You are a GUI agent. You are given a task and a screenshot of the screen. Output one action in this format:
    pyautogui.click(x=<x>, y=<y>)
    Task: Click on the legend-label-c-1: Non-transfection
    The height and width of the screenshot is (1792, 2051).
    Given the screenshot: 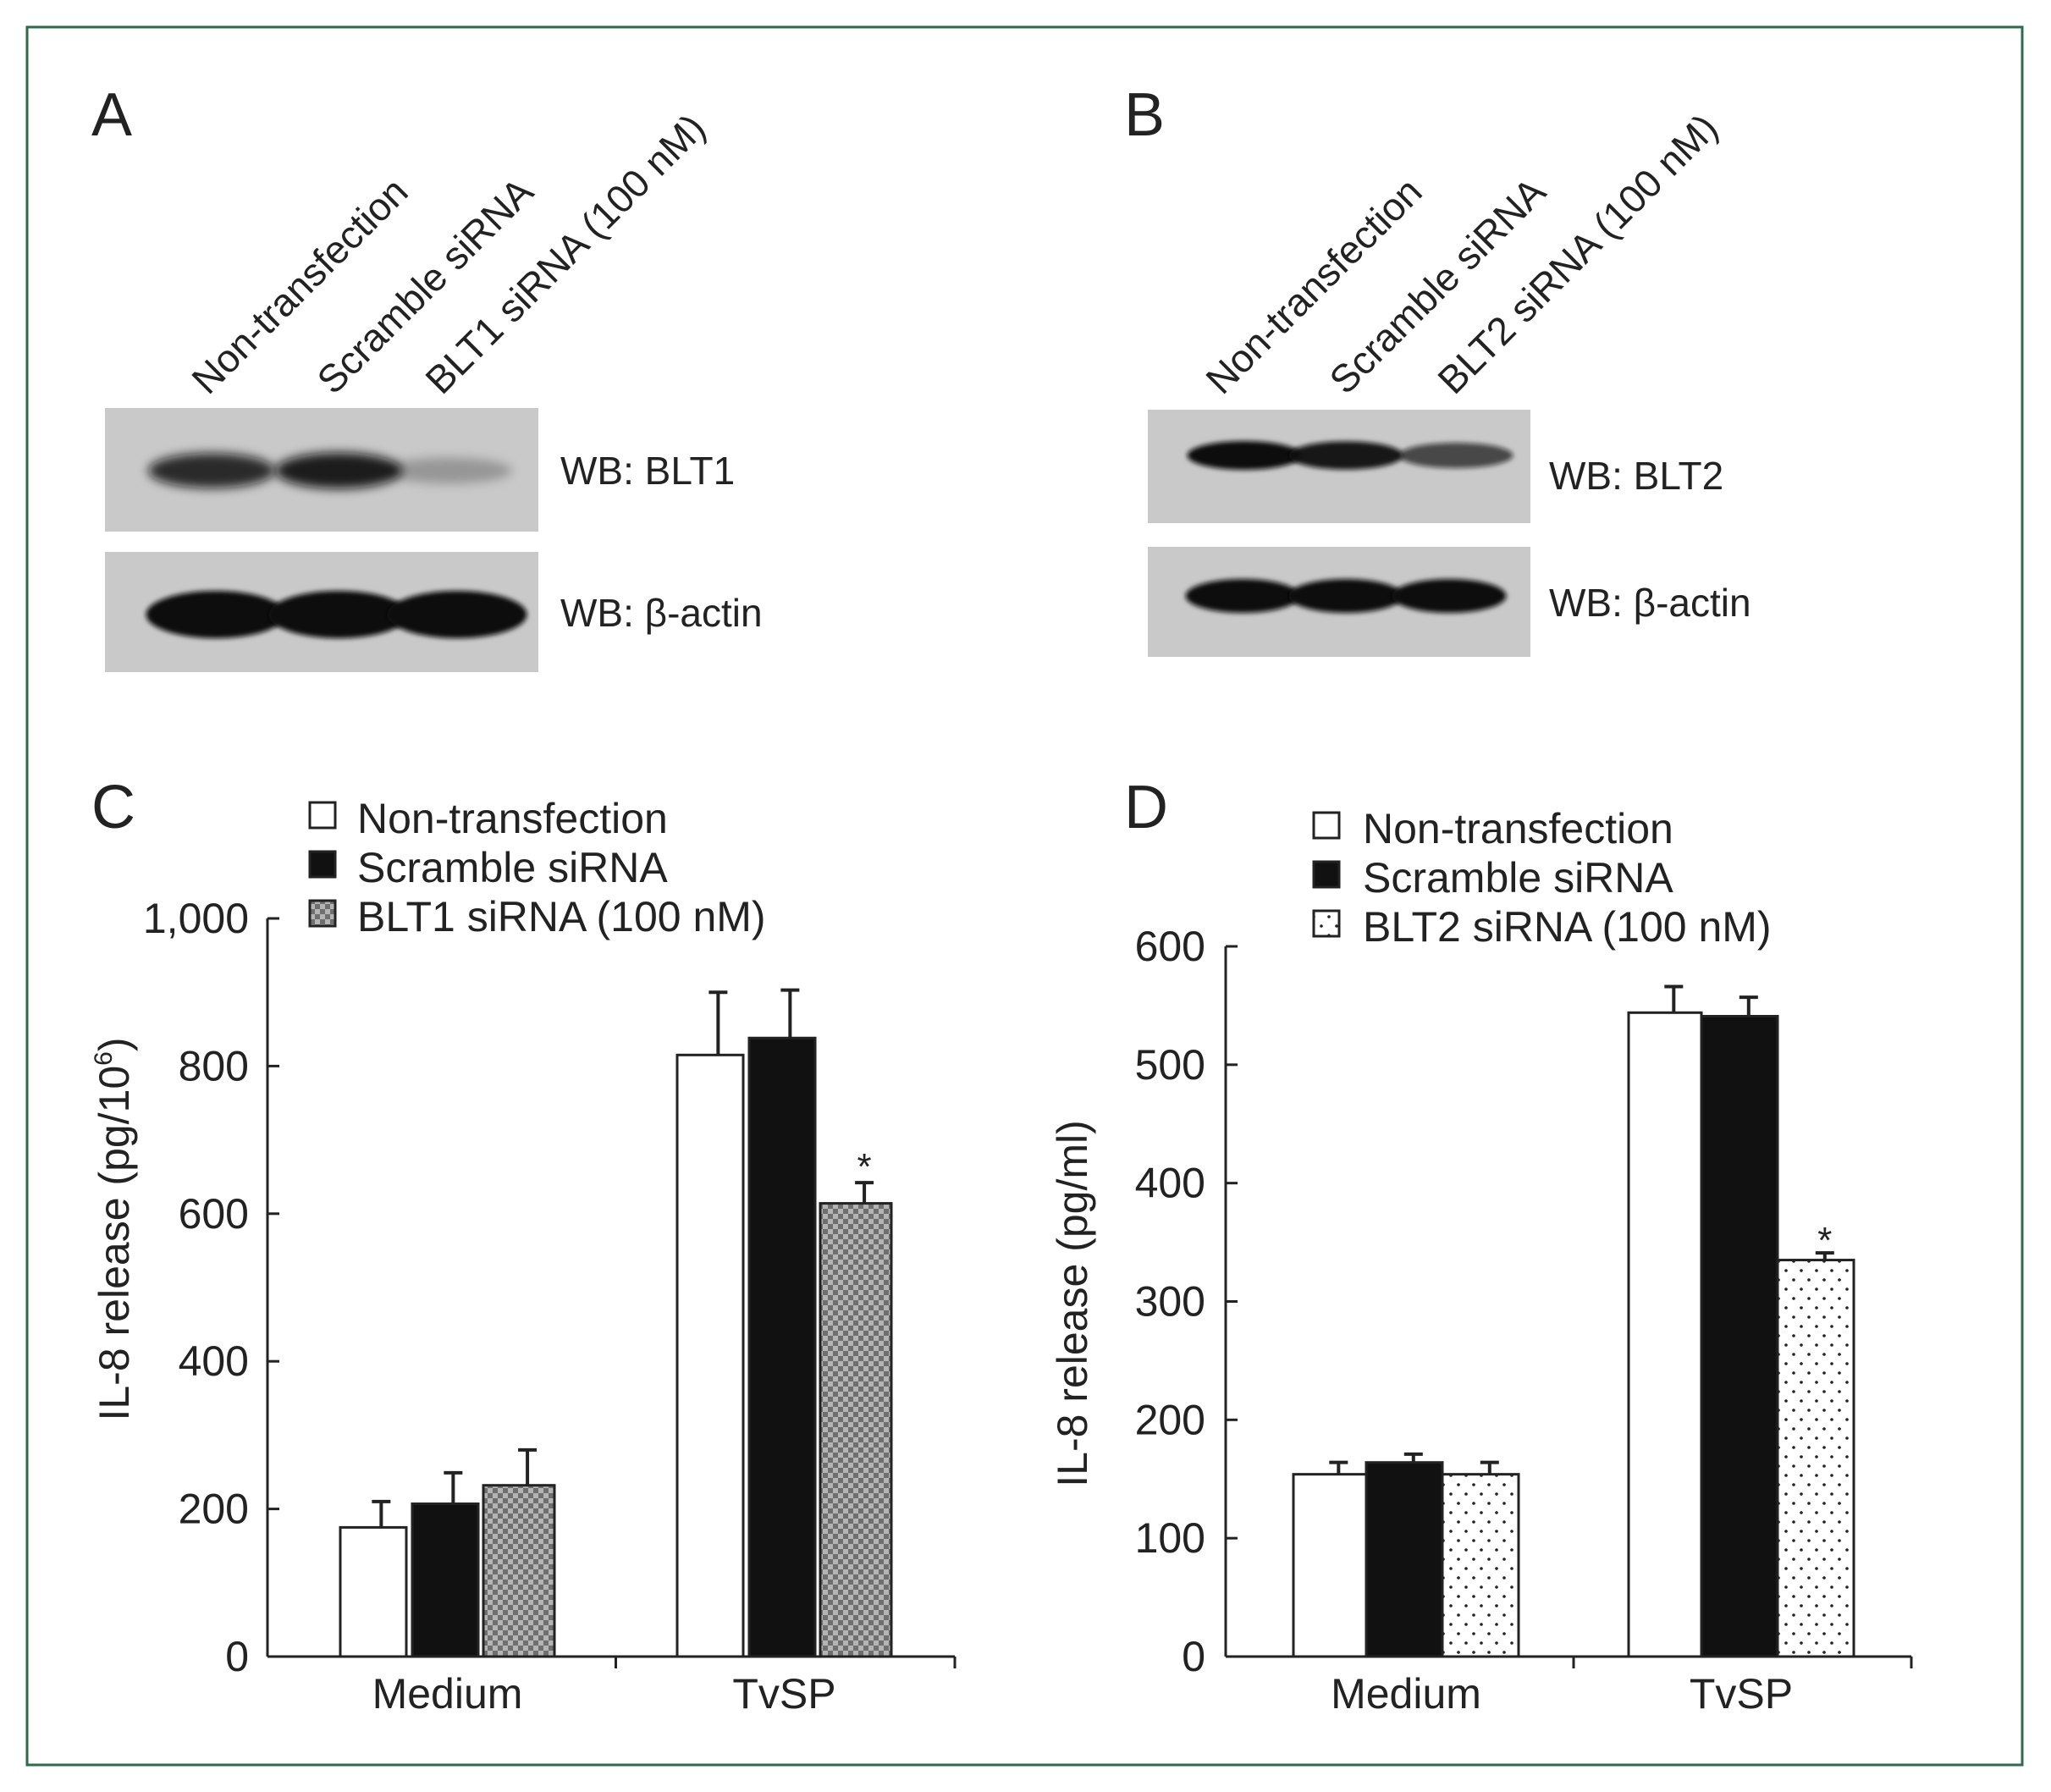 What is the action you would take?
    pyautogui.click(x=512, y=819)
    